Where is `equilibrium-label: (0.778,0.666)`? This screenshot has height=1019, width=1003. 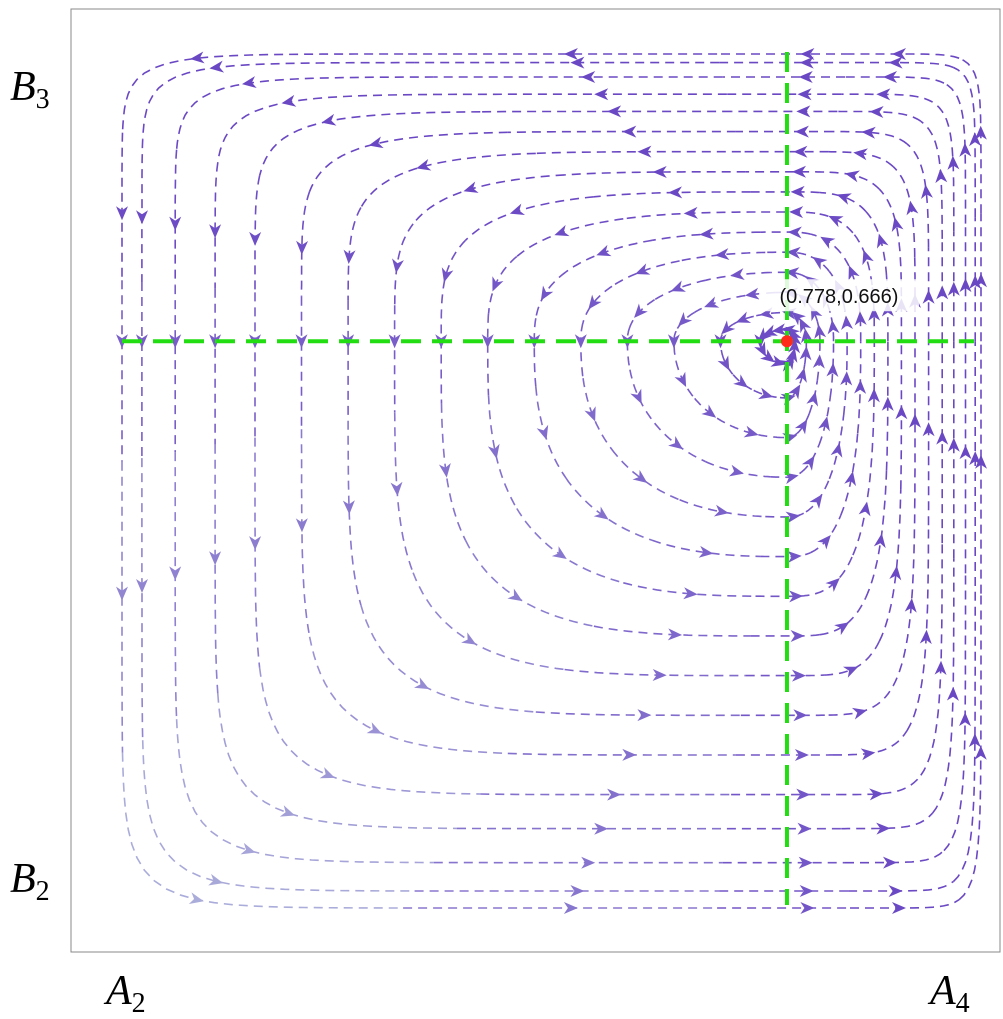 equilibrium-label: (0.778,0.666) is located at coordinates (838, 297).